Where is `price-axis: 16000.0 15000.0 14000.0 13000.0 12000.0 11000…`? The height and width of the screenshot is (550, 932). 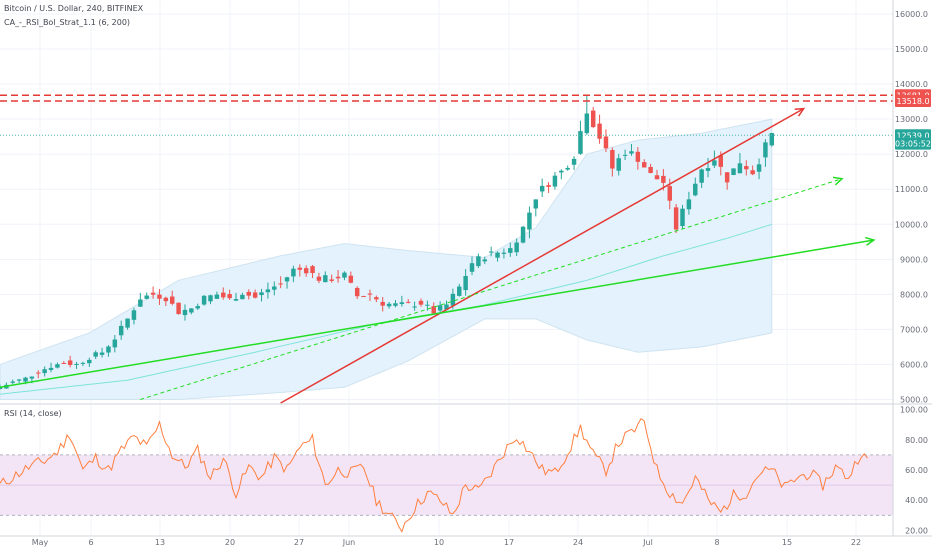 price-axis: 16000.0 15000.0 14000.0 13000.0 12000.0 11000… is located at coordinates (913, 207).